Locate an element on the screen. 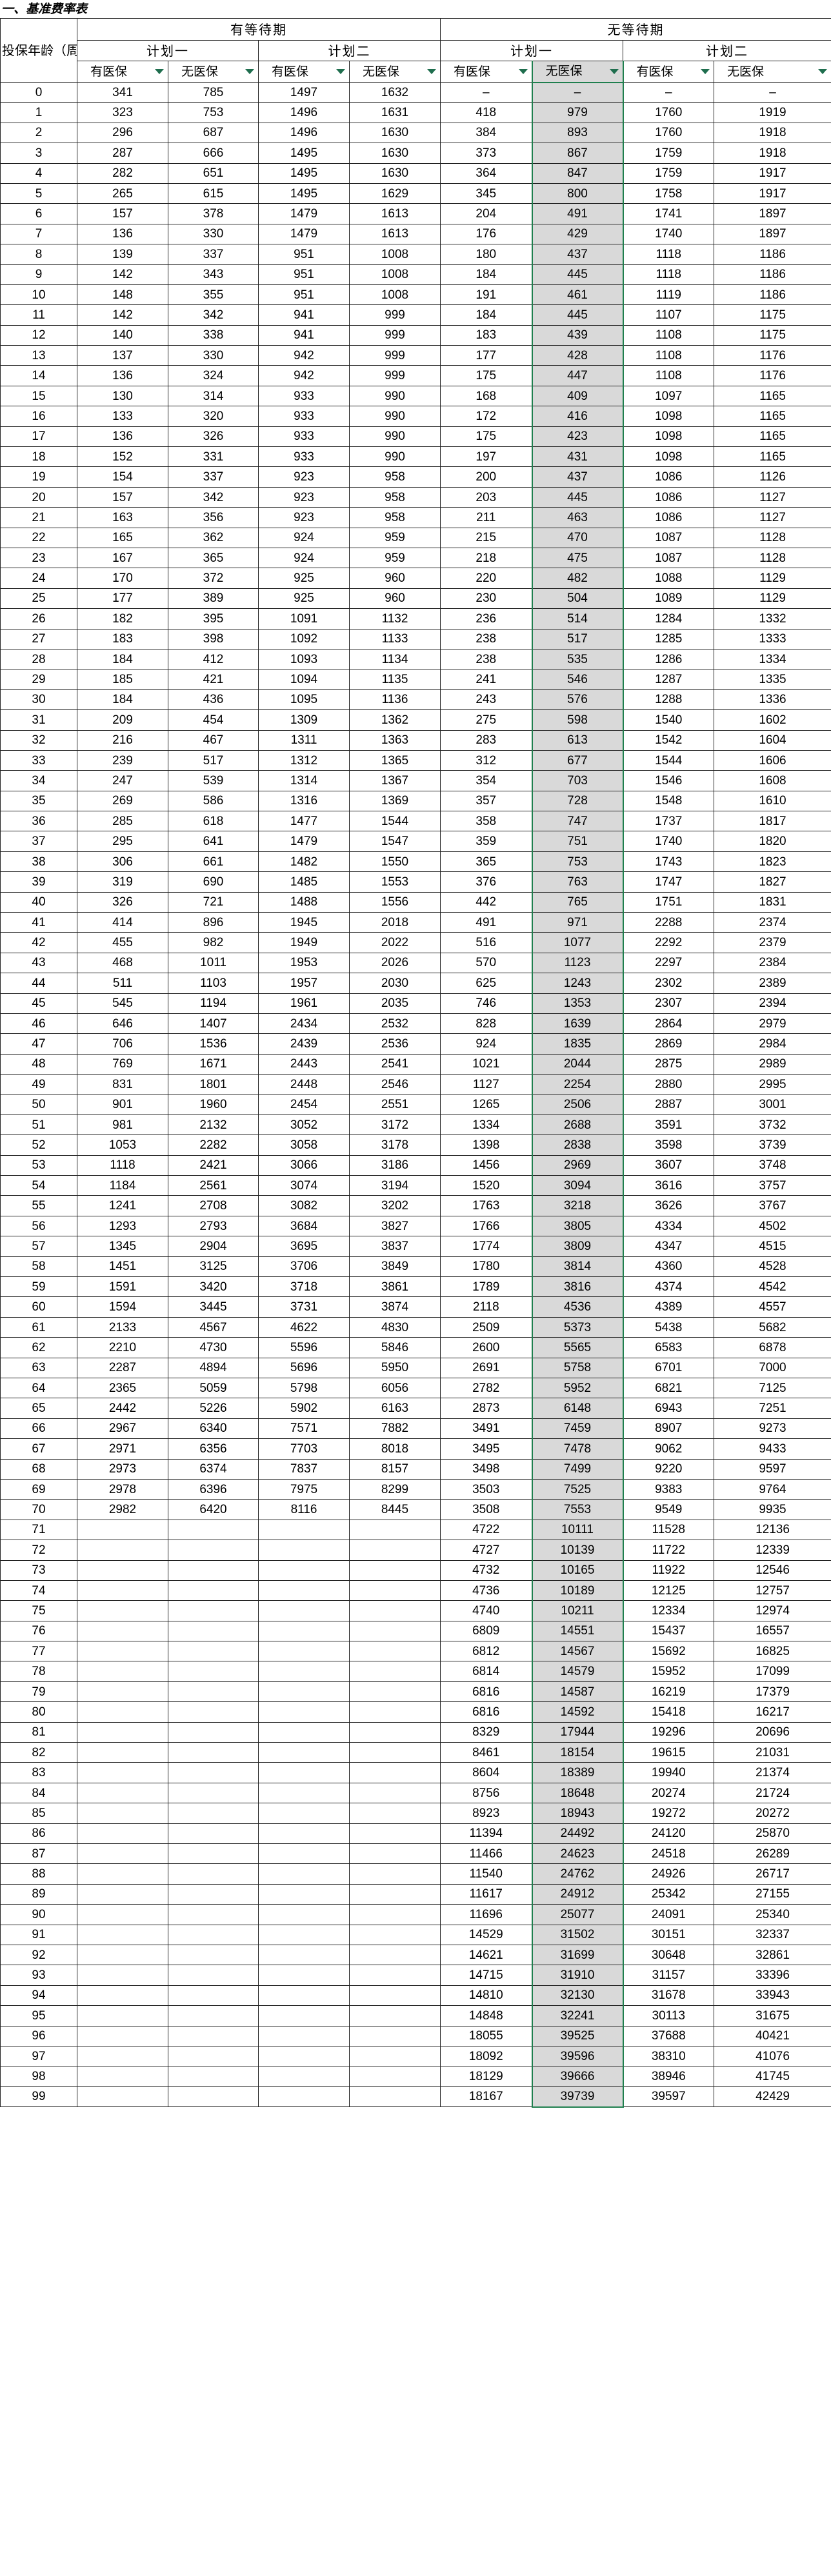 The height and width of the screenshot is (2576, 831). rate-cell: 437 is located at coordinates (577, 254).